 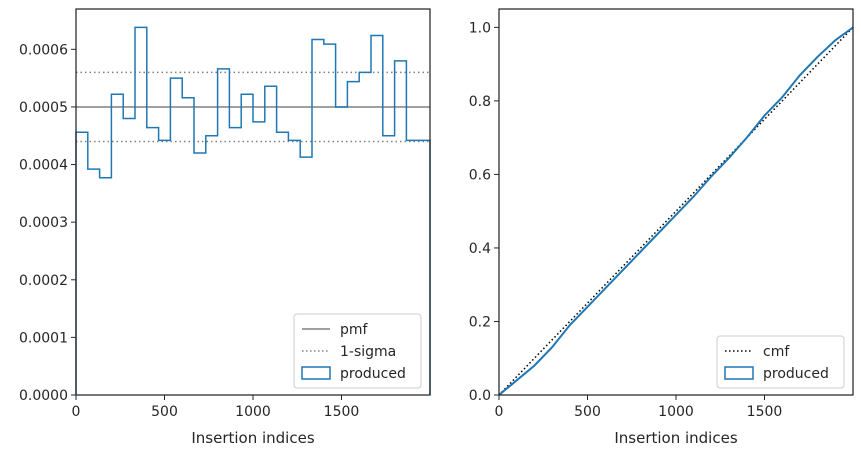 What do you see at coordinates (43, 166) in the screenshot?
I see `left-ytick-label: 0.0004` at bounding box center [43, 166].